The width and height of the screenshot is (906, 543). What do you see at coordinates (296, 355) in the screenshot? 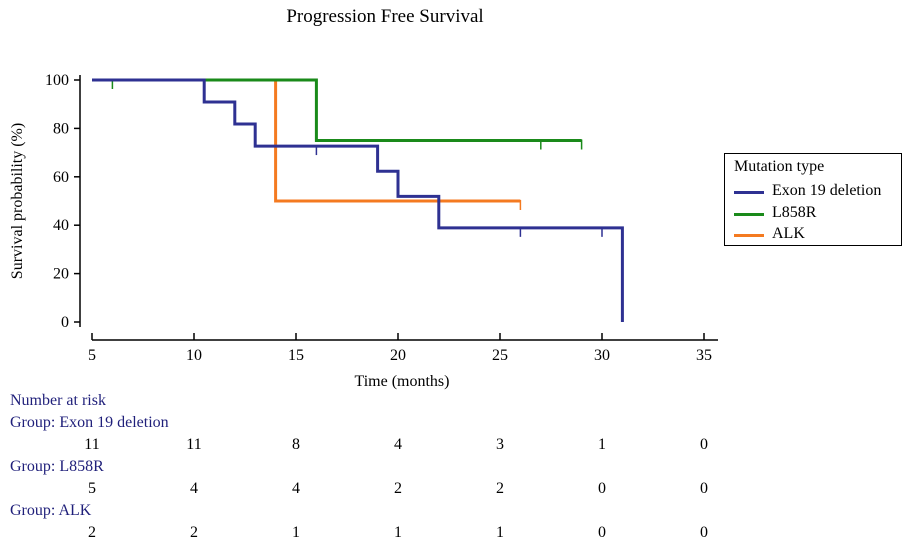
I see `x-tick-label: 15` at bounding box center [296, 355].